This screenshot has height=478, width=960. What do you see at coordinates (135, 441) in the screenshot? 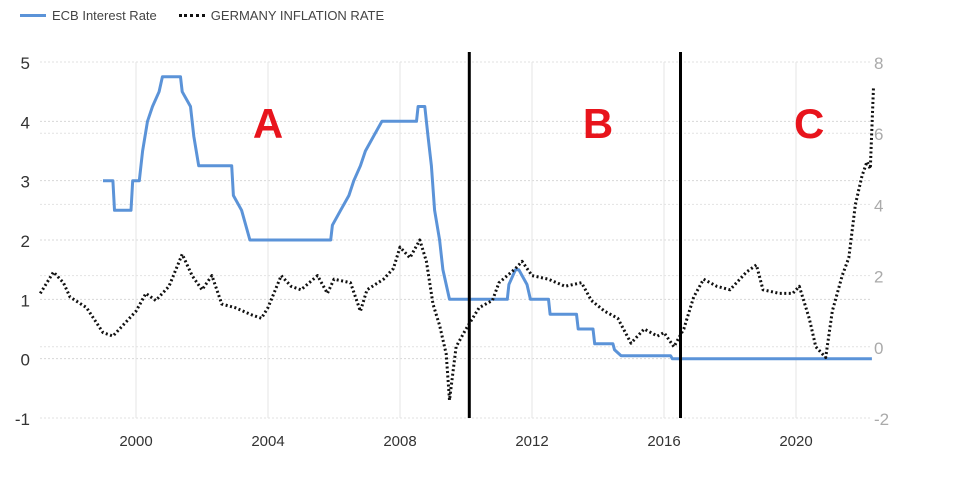
I see `x-tick-label: 2000` at bounding box center [135, 441].